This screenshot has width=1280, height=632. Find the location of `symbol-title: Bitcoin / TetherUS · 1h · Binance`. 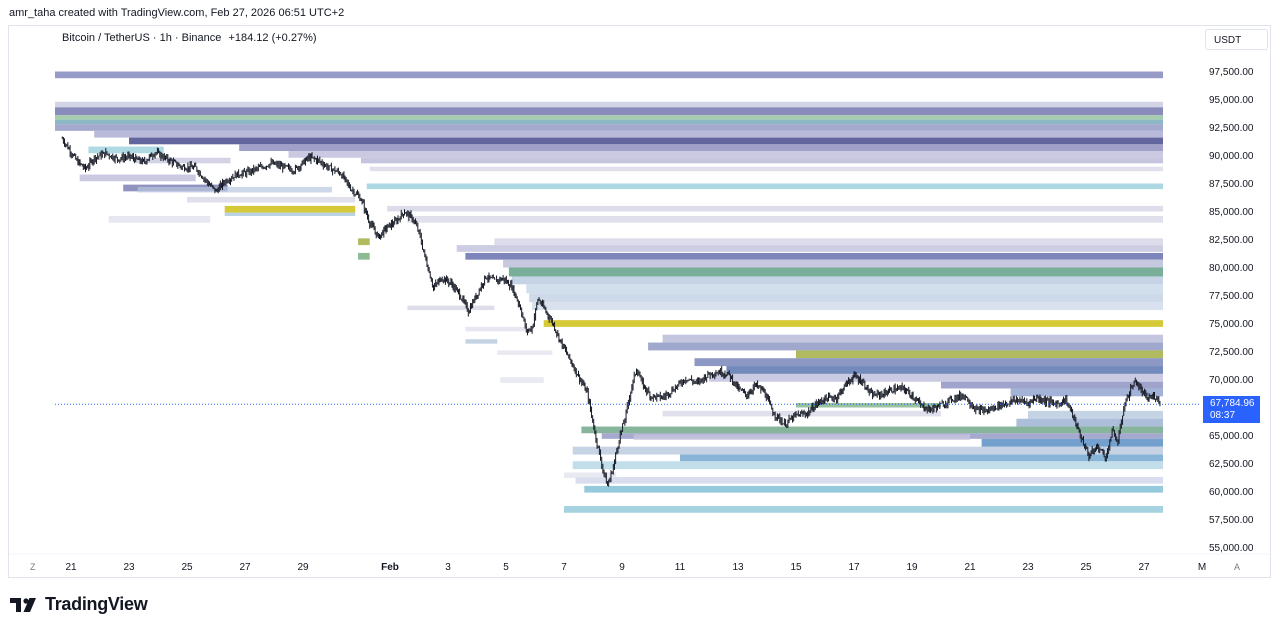

symbol-title: Bitcoin / TetherUS · 1h · Binance is located at coordinates (142, 38).